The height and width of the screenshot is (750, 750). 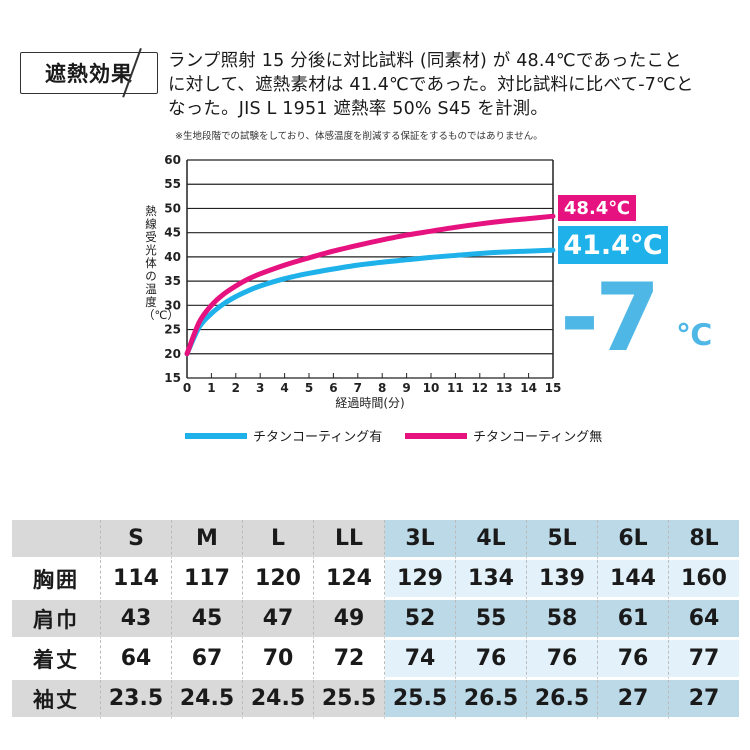 What do you see at coordinates (278, 540) in the screenshot?
I see `size-header-cell: L` at bounding box center [278, 540].